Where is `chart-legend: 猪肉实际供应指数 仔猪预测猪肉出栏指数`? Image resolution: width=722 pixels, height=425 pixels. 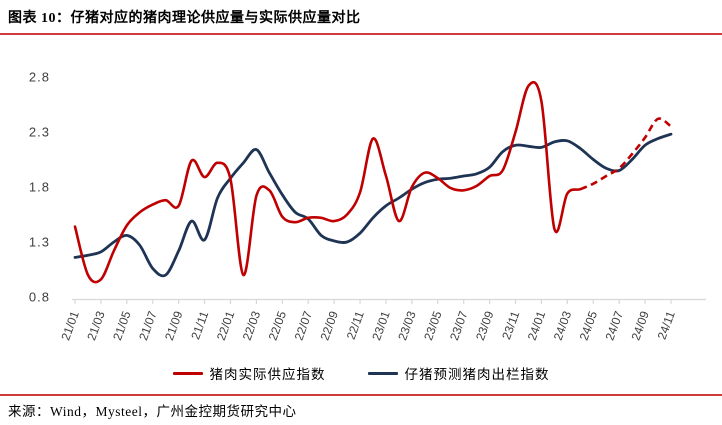
chart-legend: 猪肉实际供应指数 仔猪预测猪肉出栏指数 is located at coordinates (361, 373).